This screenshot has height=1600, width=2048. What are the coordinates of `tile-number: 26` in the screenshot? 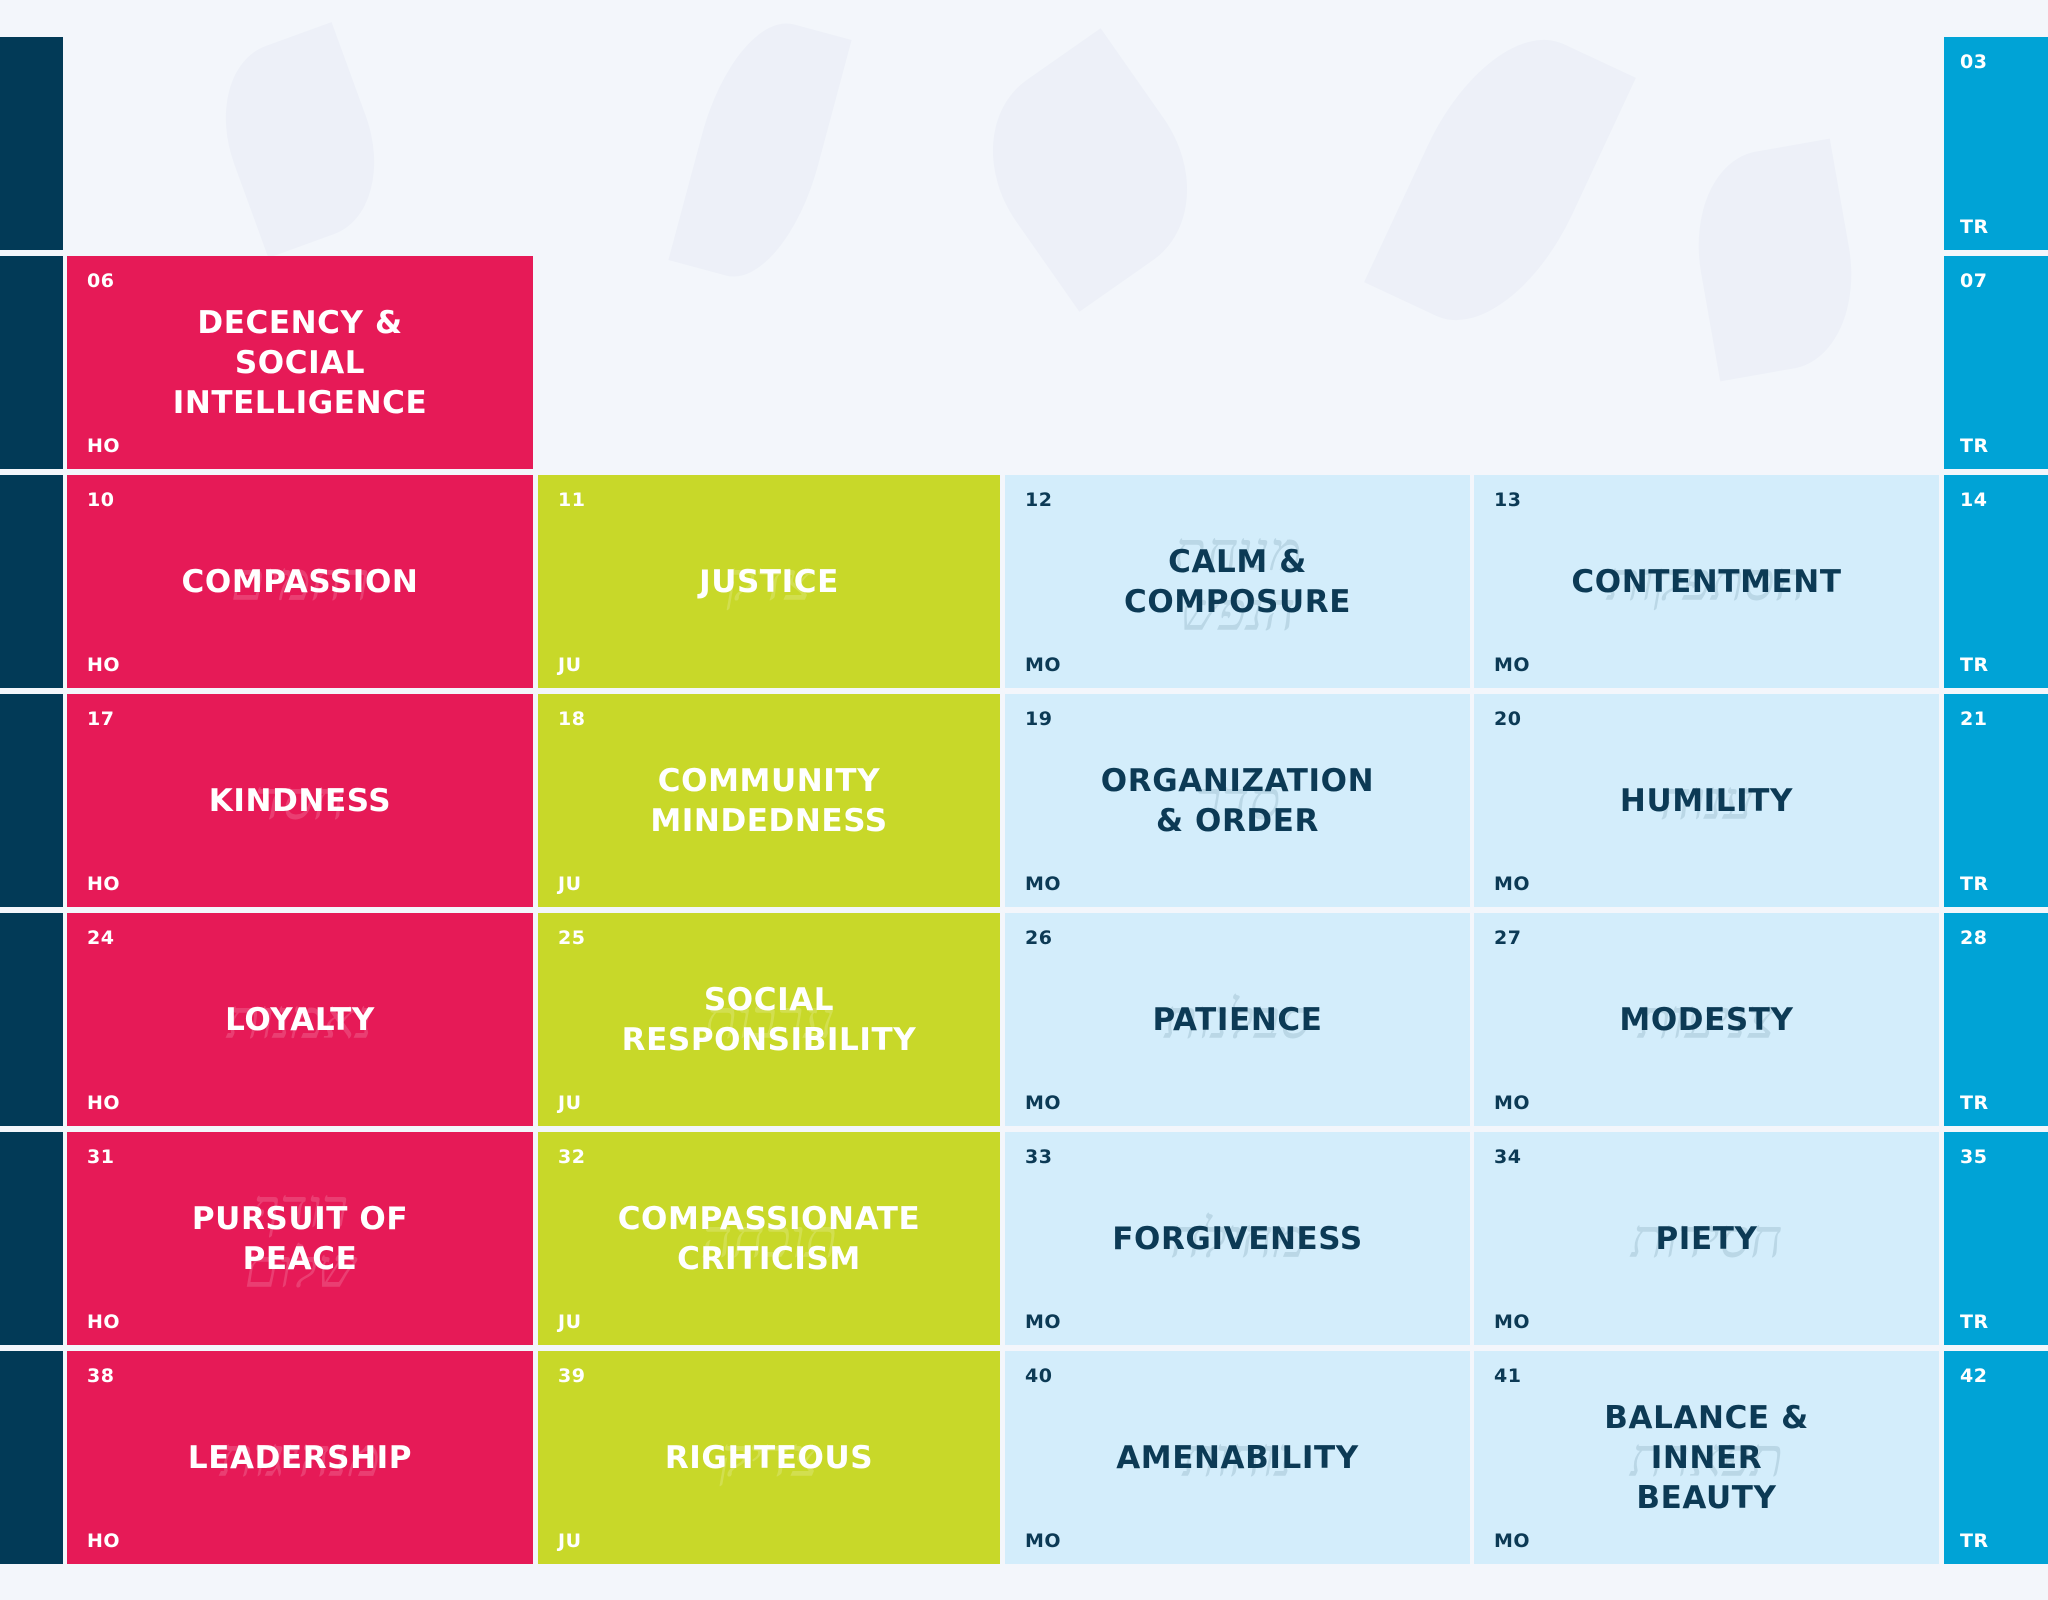 It's located at (1039, 938).